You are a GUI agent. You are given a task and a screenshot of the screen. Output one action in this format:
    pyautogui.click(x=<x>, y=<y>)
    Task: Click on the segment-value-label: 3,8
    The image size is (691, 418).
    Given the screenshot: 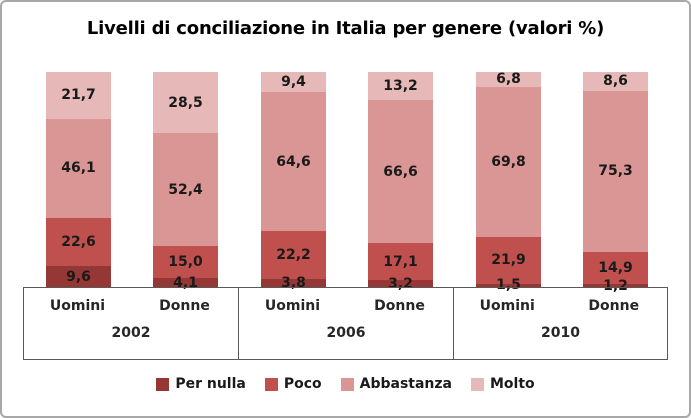 What is the action you would take?
    pyautogui.click(x=293, y=282)
    